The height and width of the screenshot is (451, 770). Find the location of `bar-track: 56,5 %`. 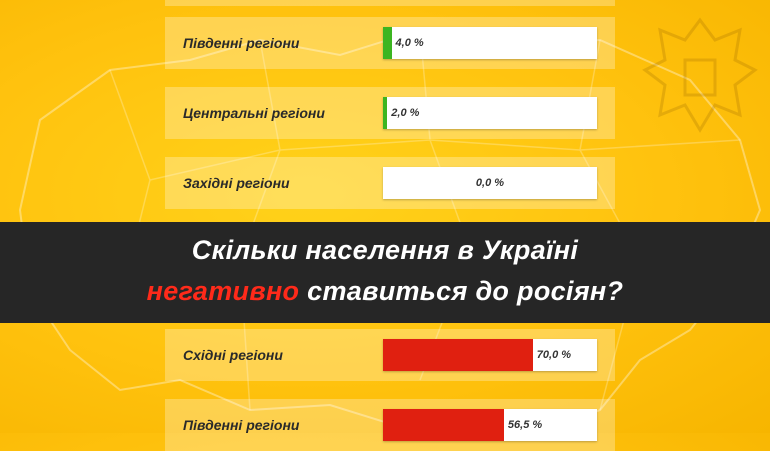

bar-track: 56,5 % is located at coordinates (490, 425).